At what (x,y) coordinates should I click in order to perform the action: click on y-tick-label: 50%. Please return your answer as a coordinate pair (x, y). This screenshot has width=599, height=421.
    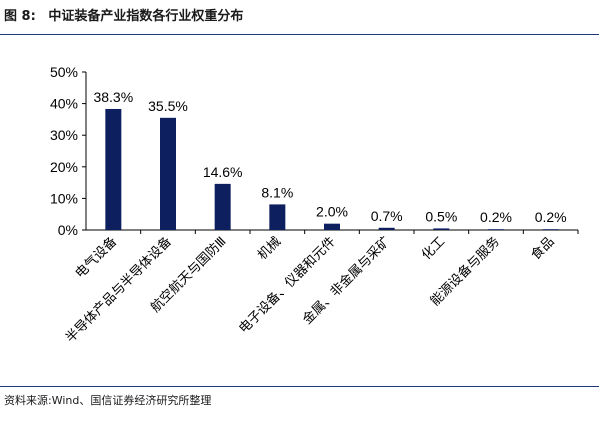
    Looking at the image, I should click on (64, 72).